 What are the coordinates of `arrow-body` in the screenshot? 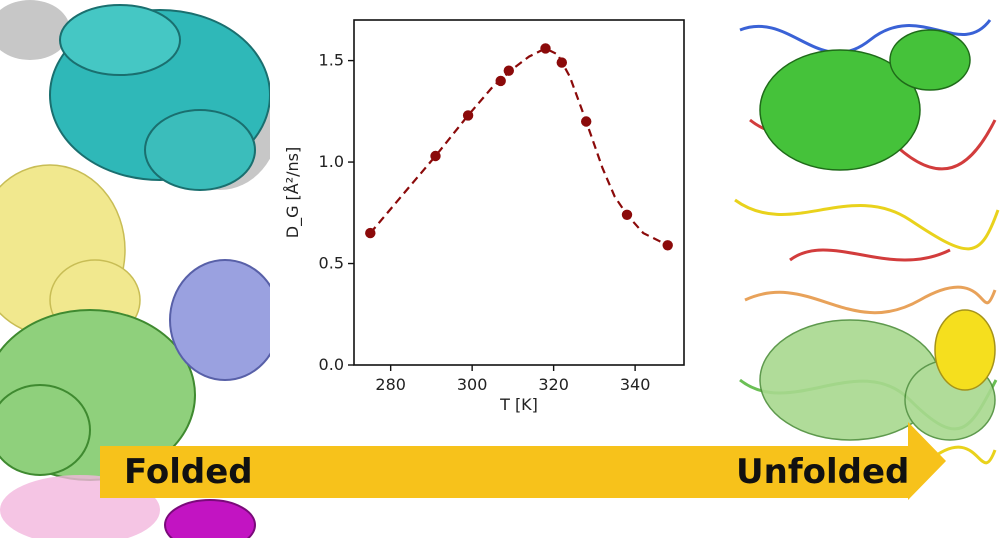 It's located at (504, 472).